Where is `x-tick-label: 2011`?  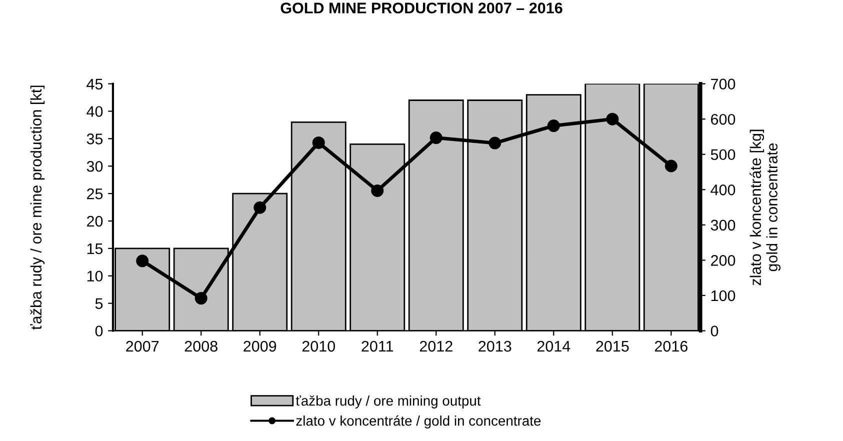 x-tick-label: 2011 is located at coordinates (378, 346).